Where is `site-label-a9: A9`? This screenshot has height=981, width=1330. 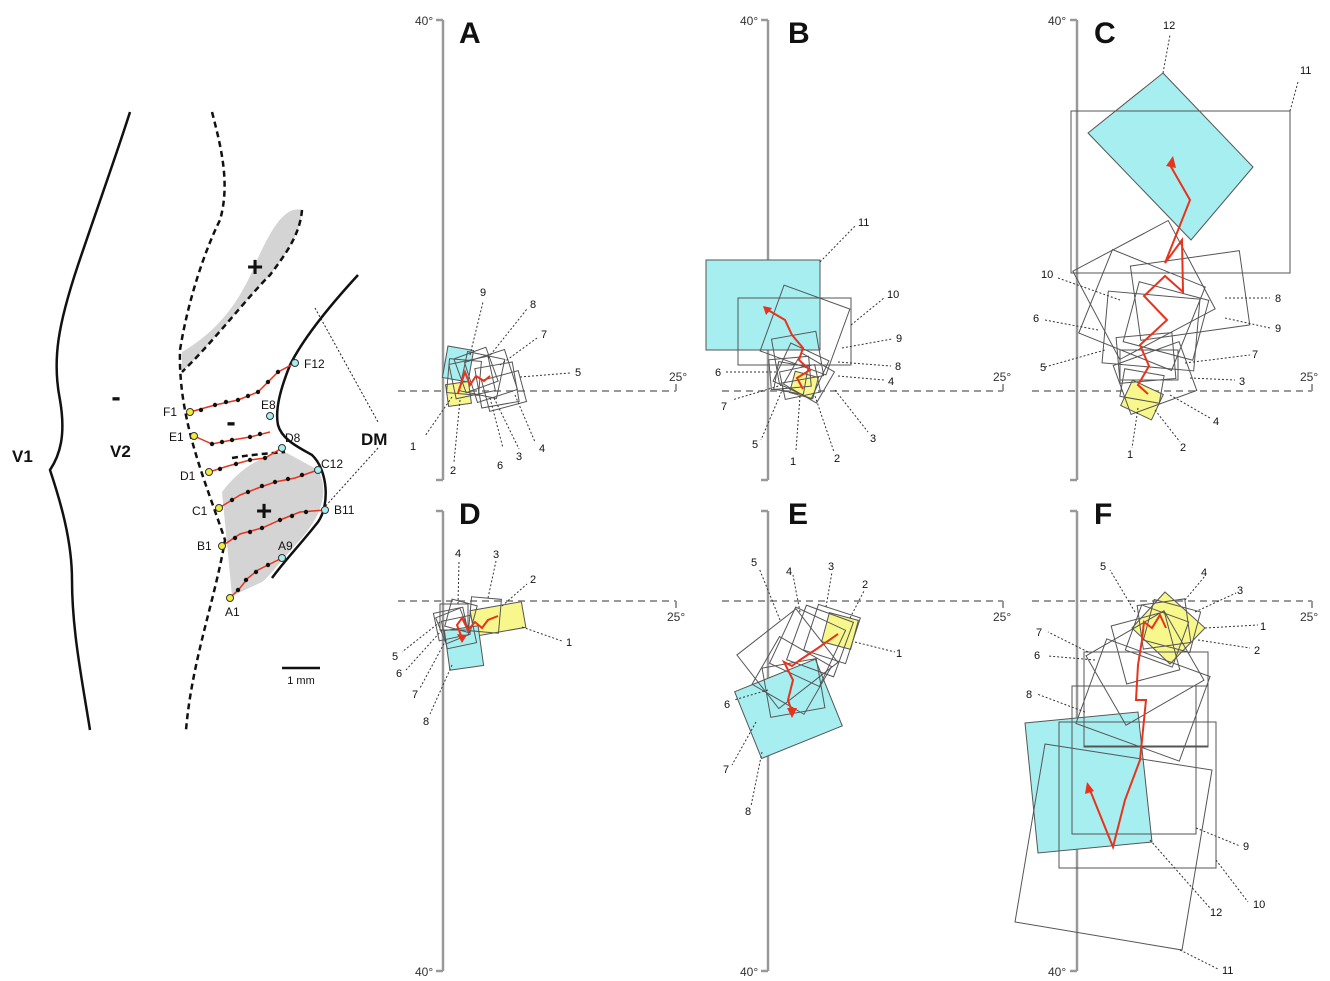
site-label-a9: A9 is located at coordinates (285, 546).